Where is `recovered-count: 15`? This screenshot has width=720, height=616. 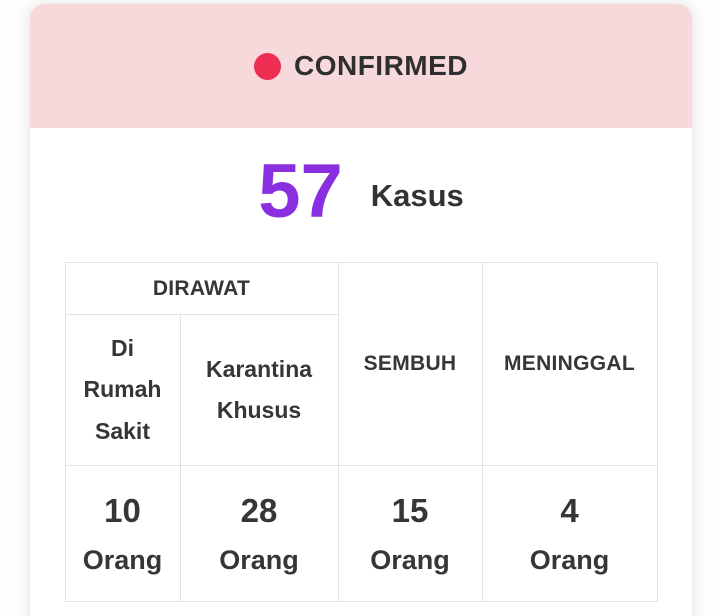 recovered-count: 15 is located at coordinates (410, 510).